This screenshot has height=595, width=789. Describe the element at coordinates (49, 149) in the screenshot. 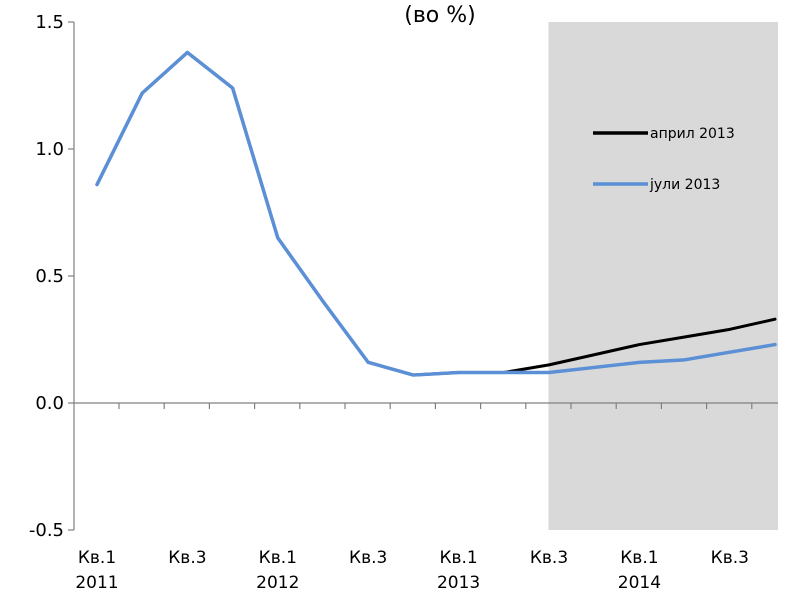

I see `y-tick-label: 1.0` at that location.